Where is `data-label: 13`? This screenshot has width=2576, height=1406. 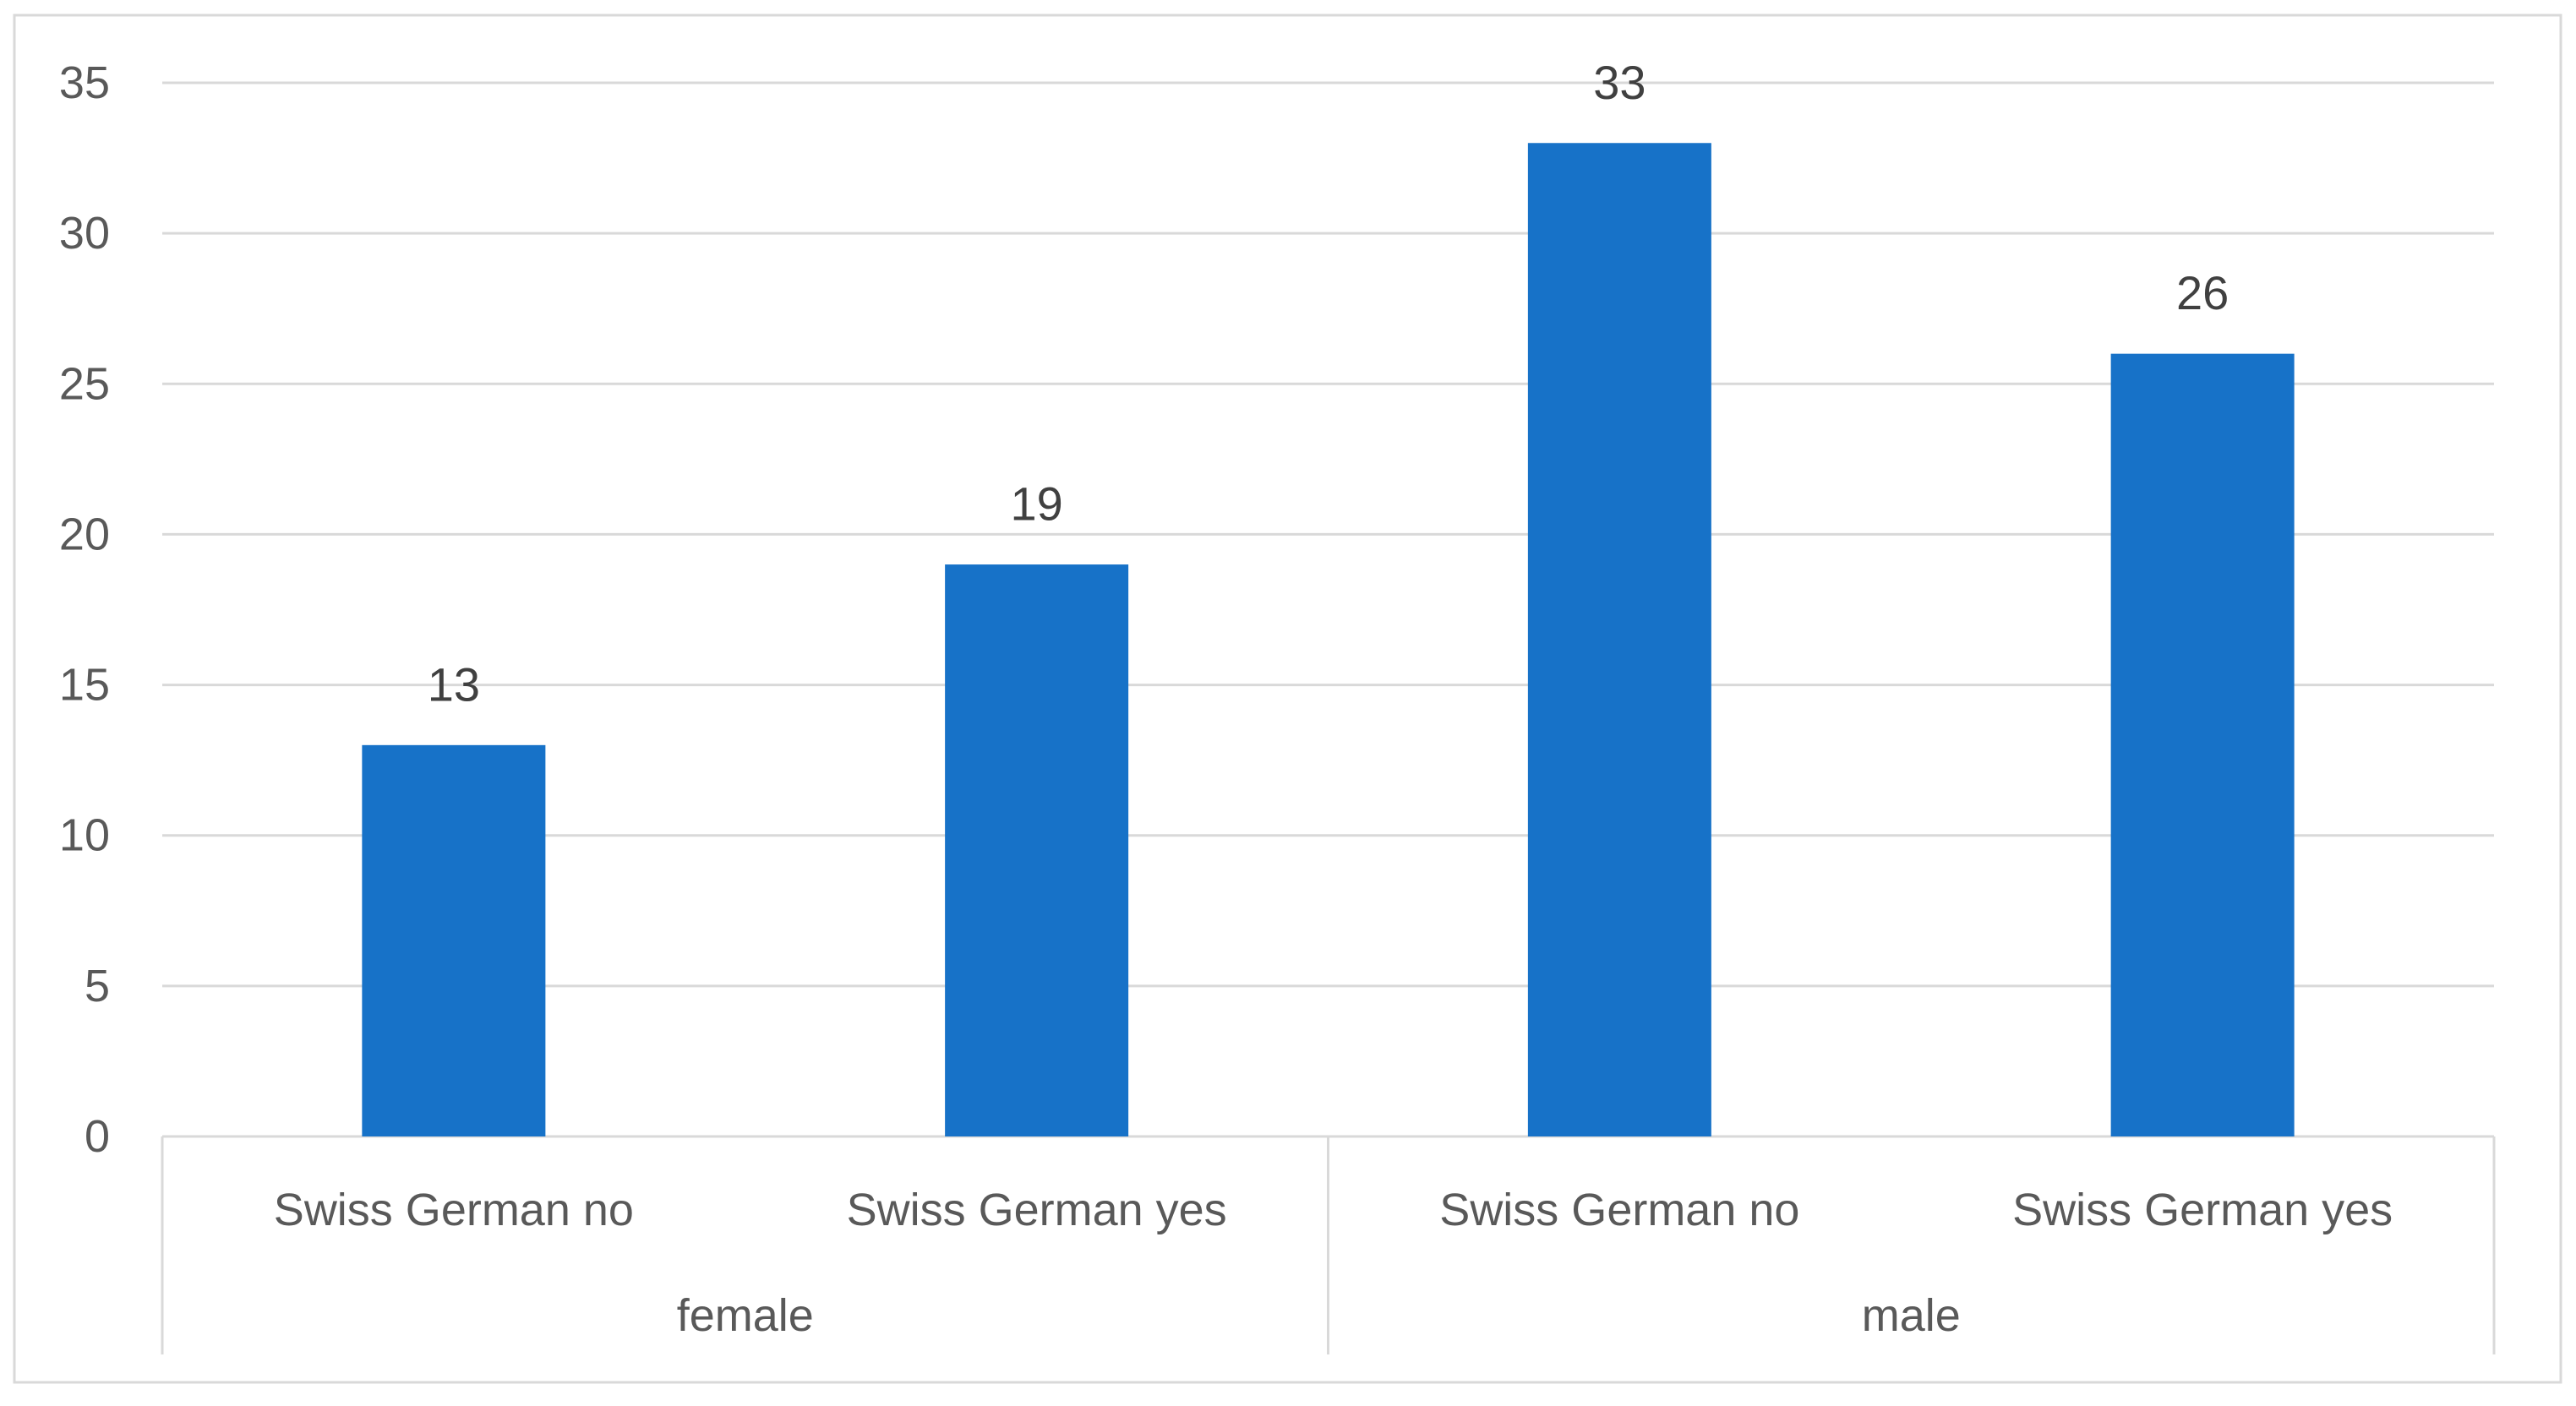
data-label: 13 is located at coordinates (454, 684).